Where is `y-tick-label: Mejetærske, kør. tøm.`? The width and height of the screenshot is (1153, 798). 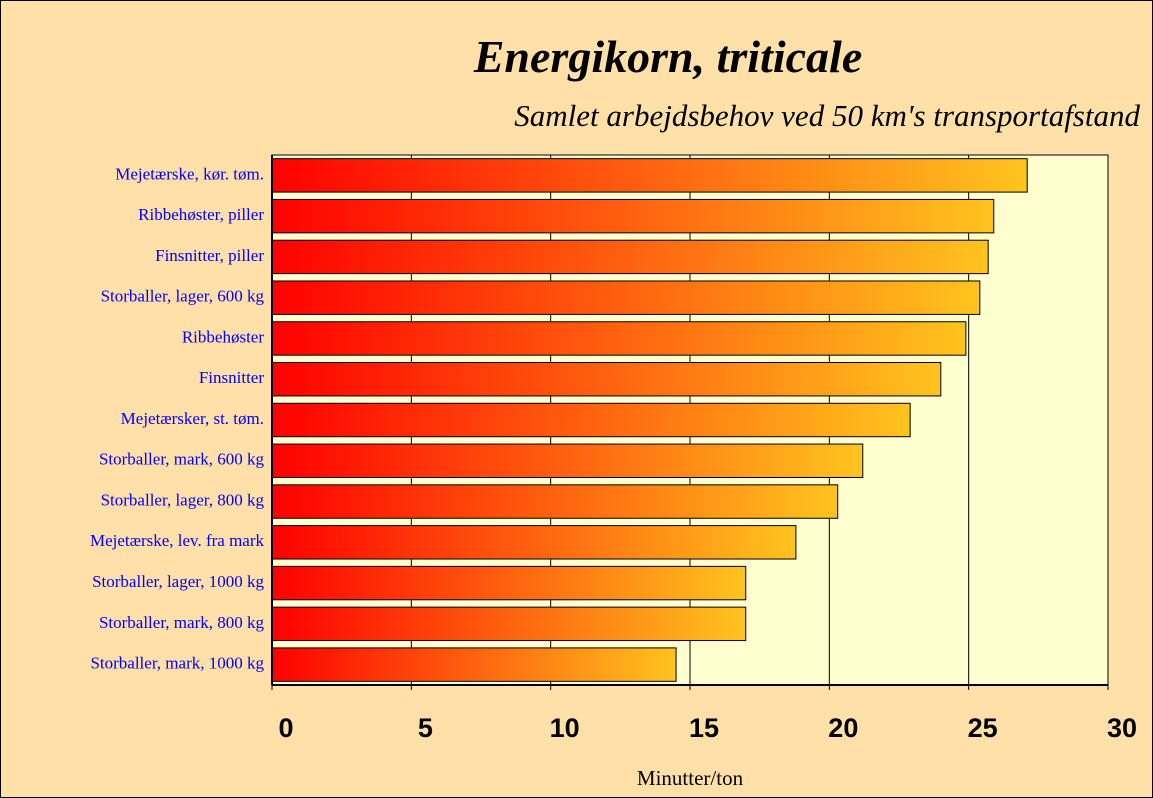 y-tick-label: Mejetærske, kør. tøm. is located at coordinates (189, 173).